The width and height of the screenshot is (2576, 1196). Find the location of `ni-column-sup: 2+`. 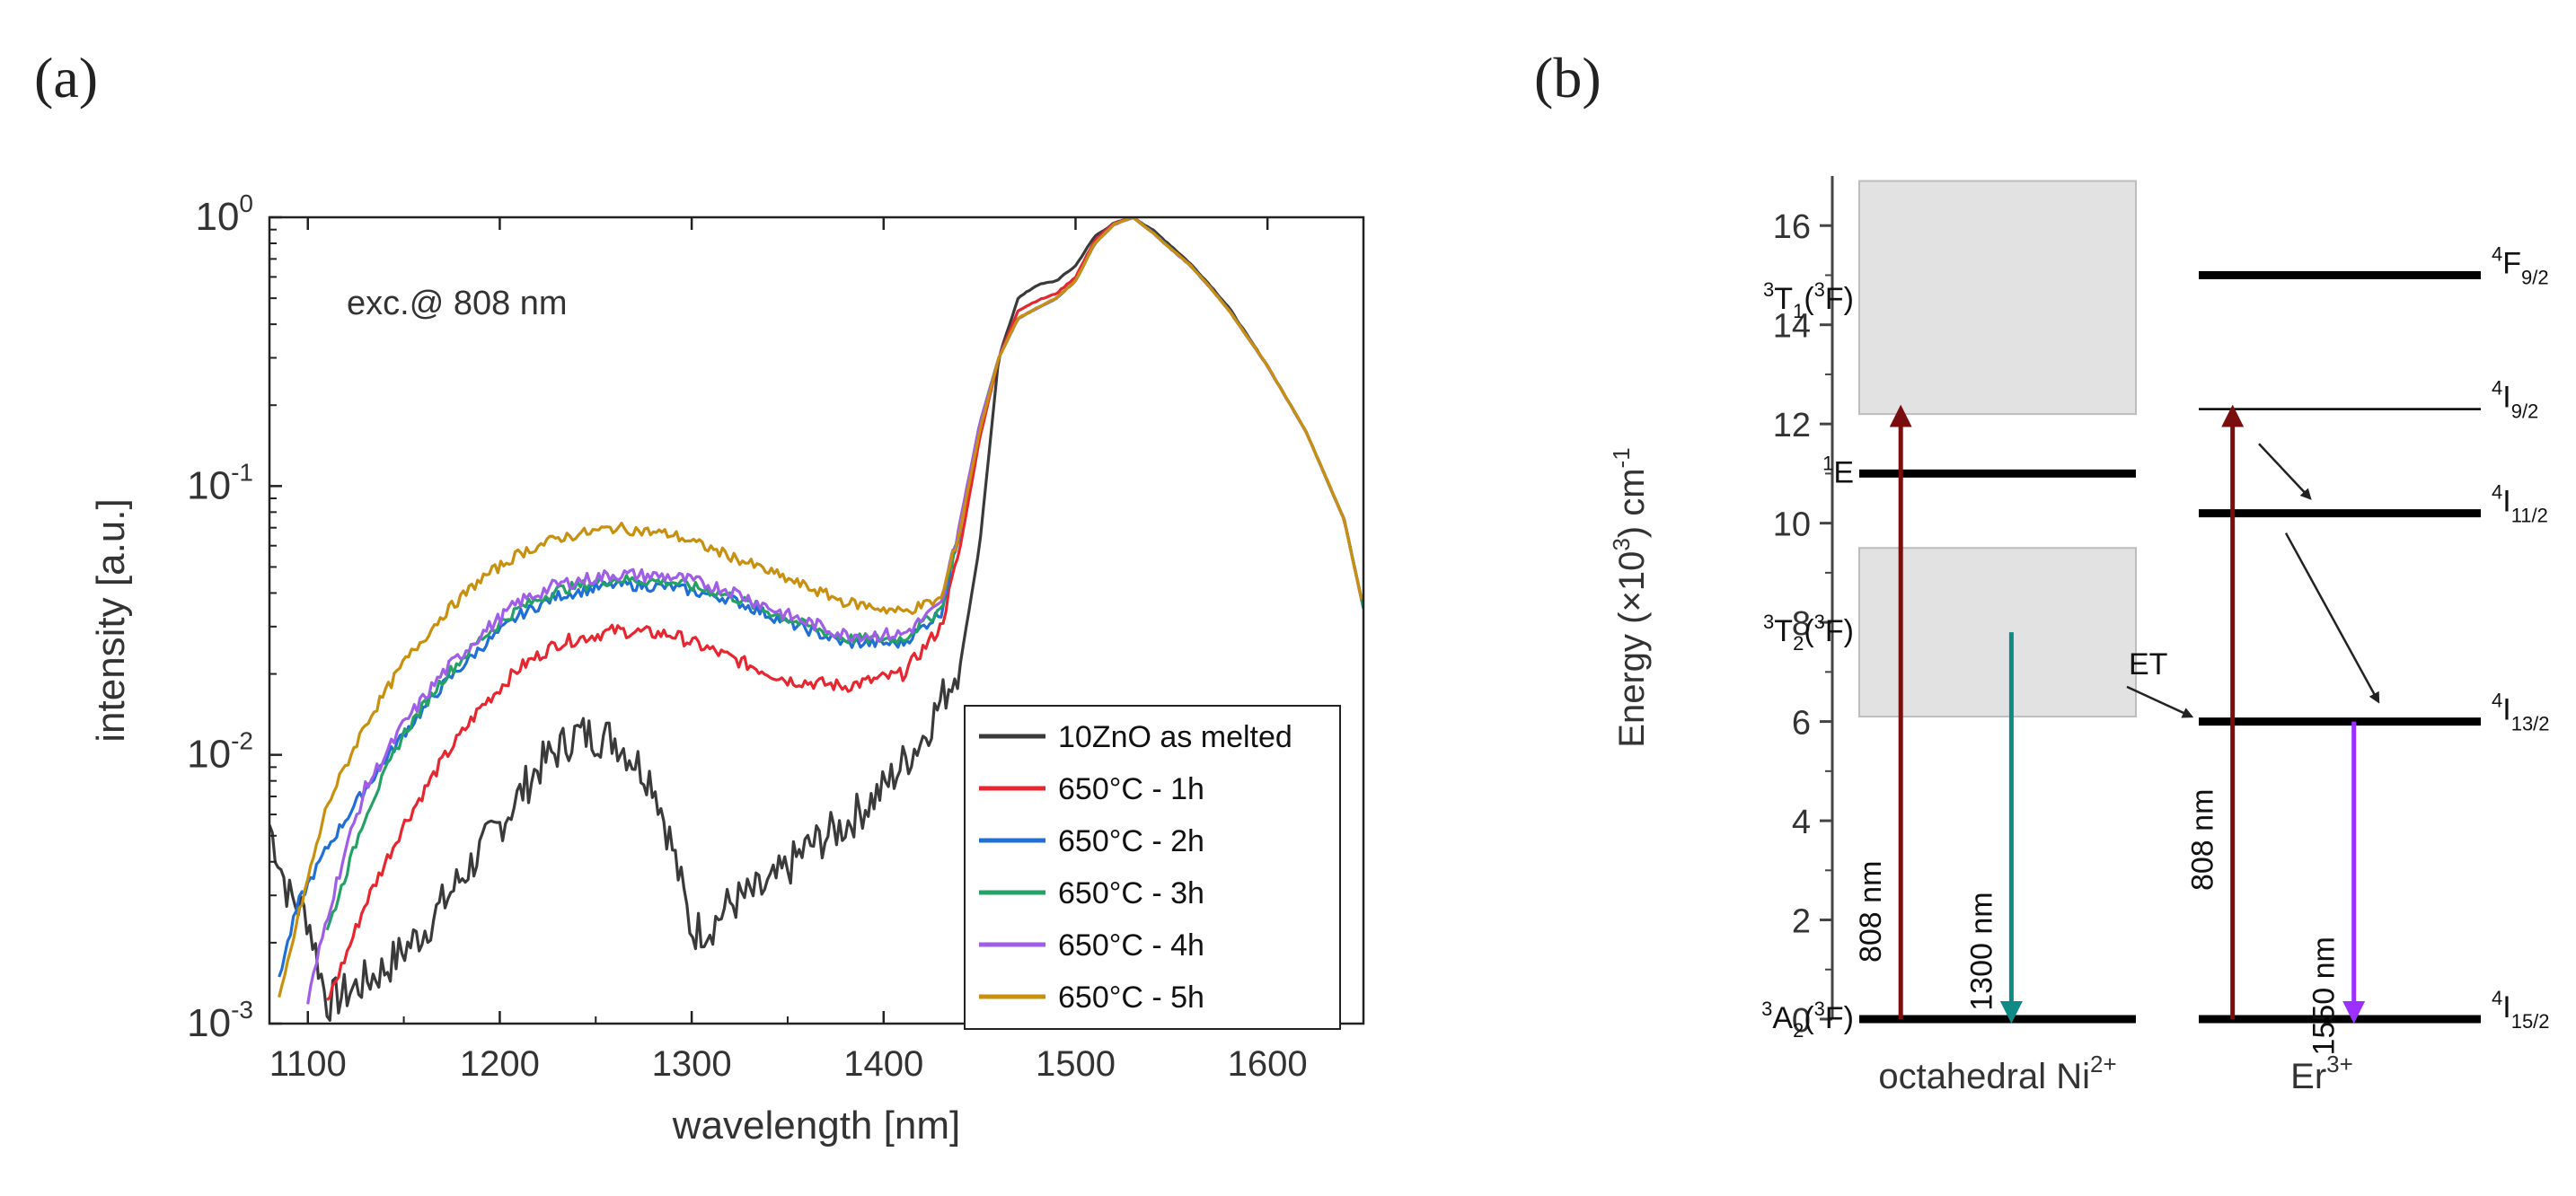

ni-column-sup: 2+ is located at coordinates (2103, 1064).